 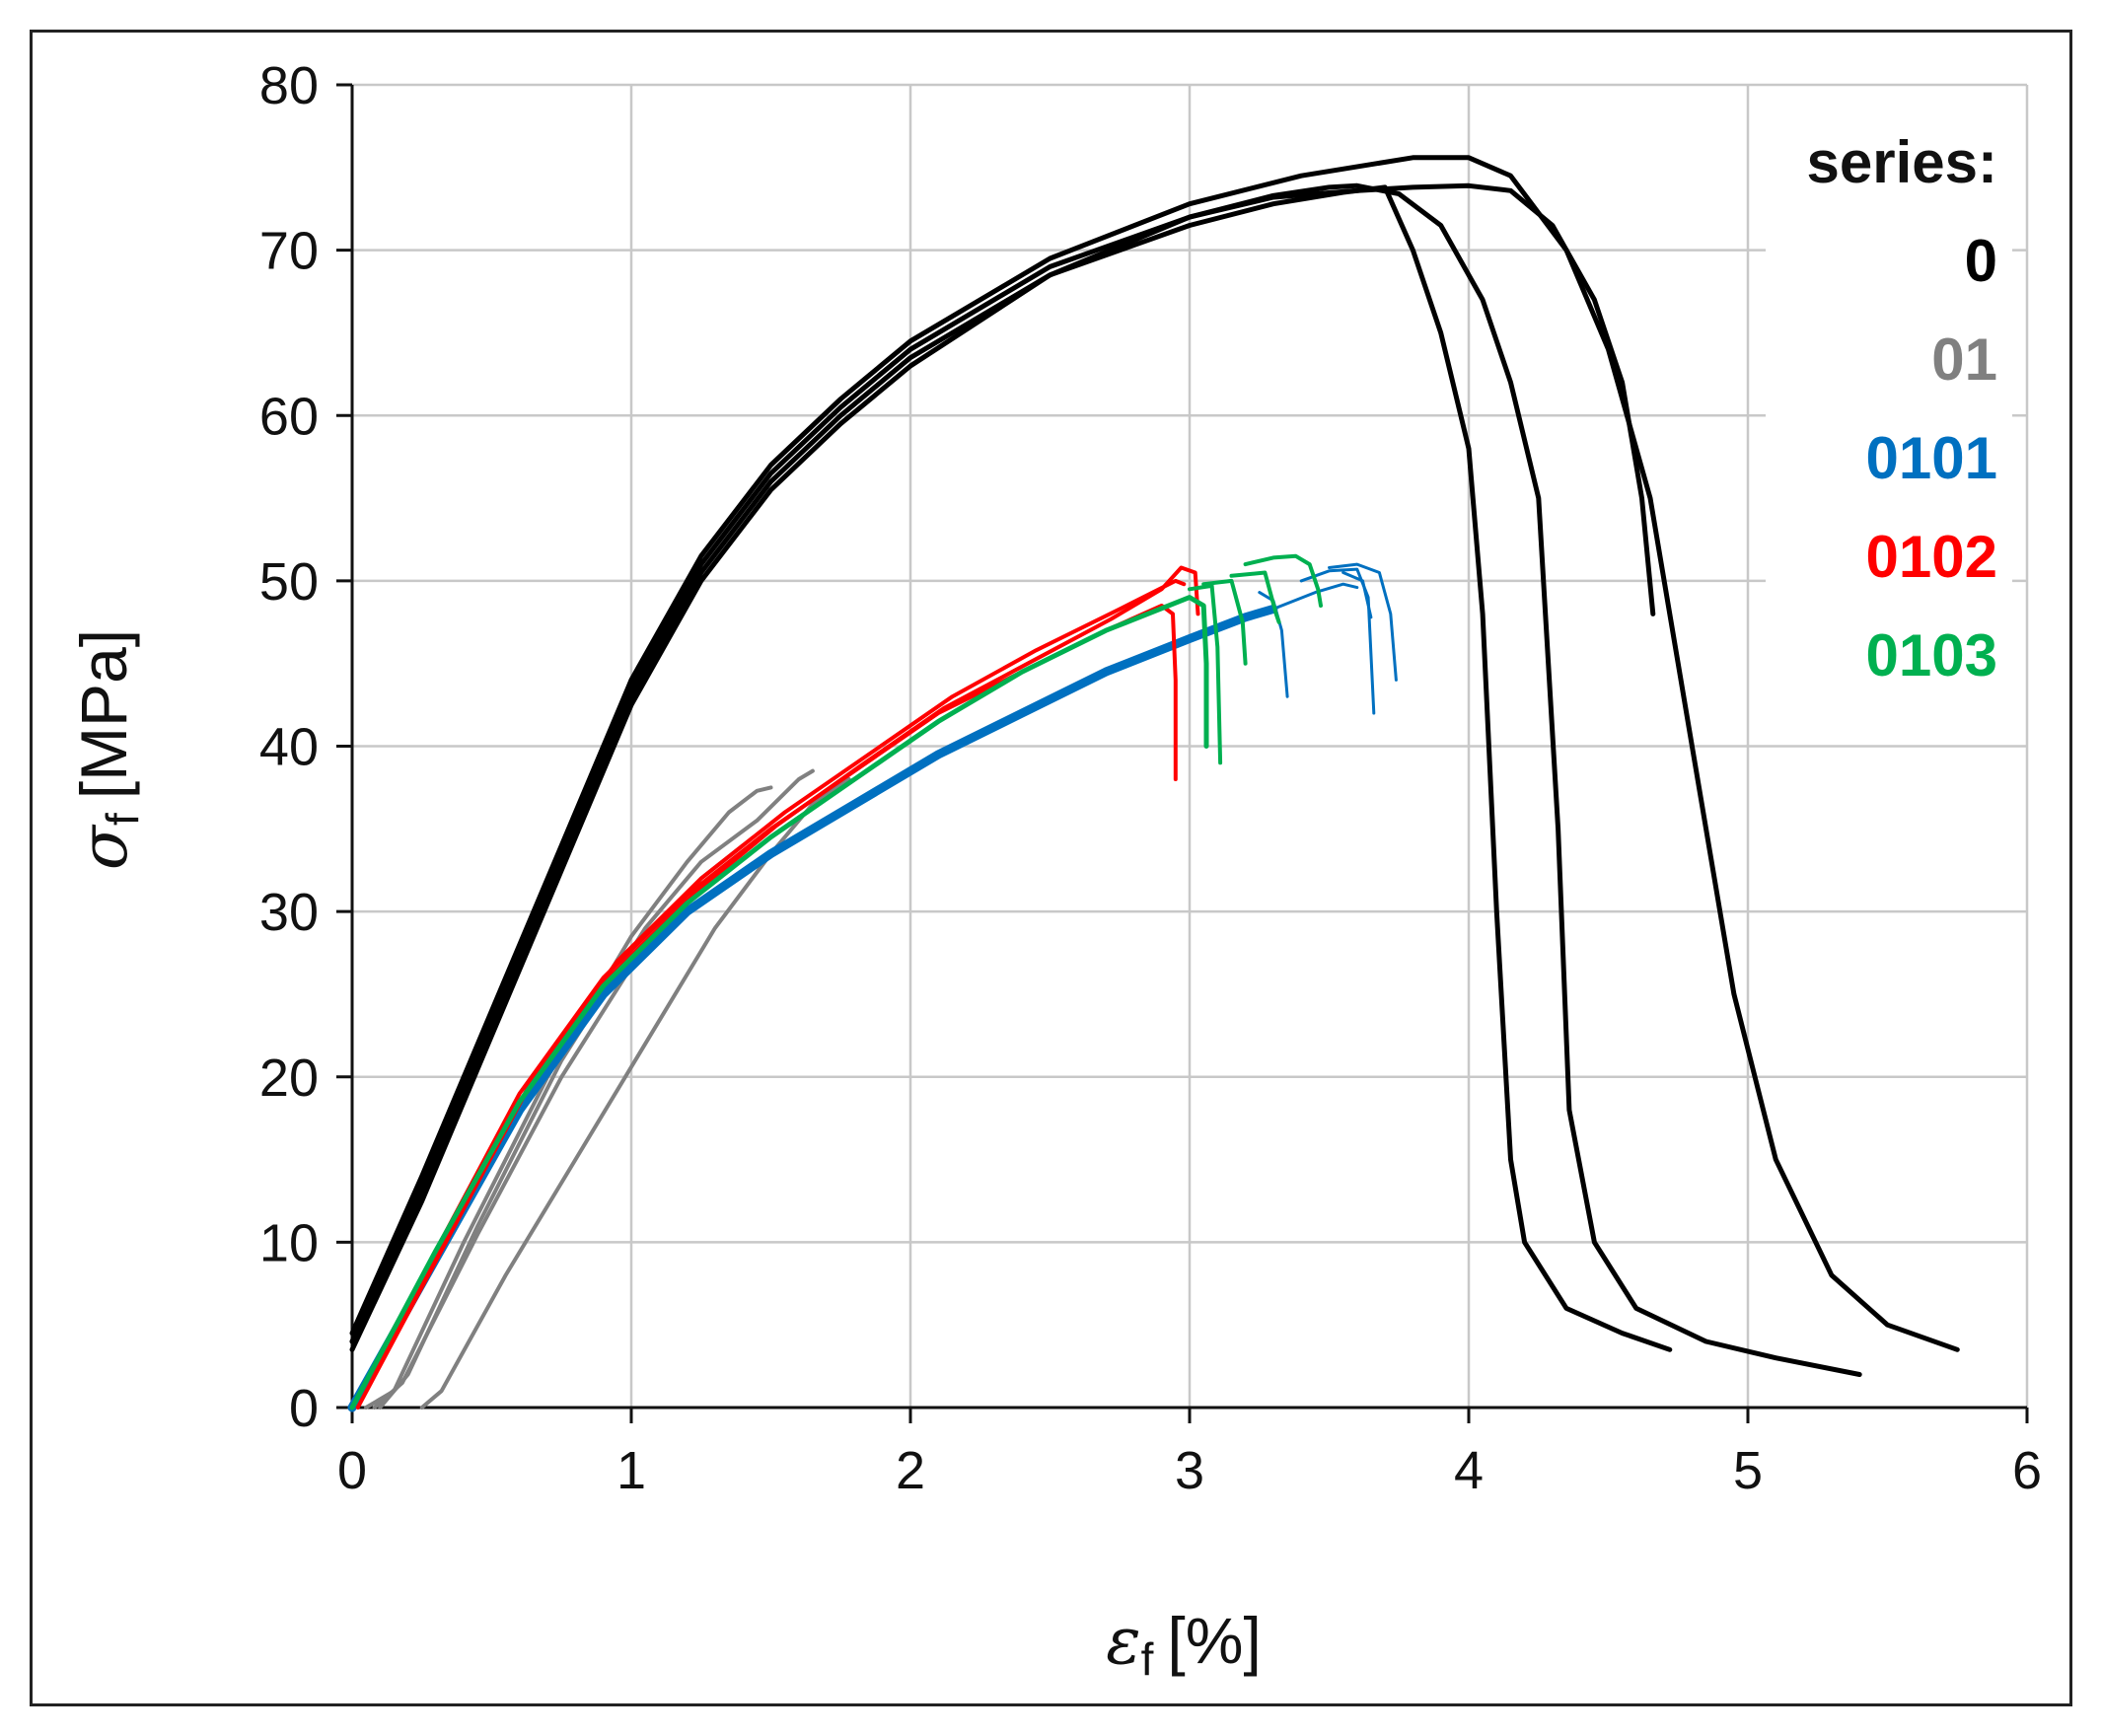 What do you see at coordinates (352, 1470) in the screenshot?
I see `x-tick-label: 0` at bounding box center [352, 1470].